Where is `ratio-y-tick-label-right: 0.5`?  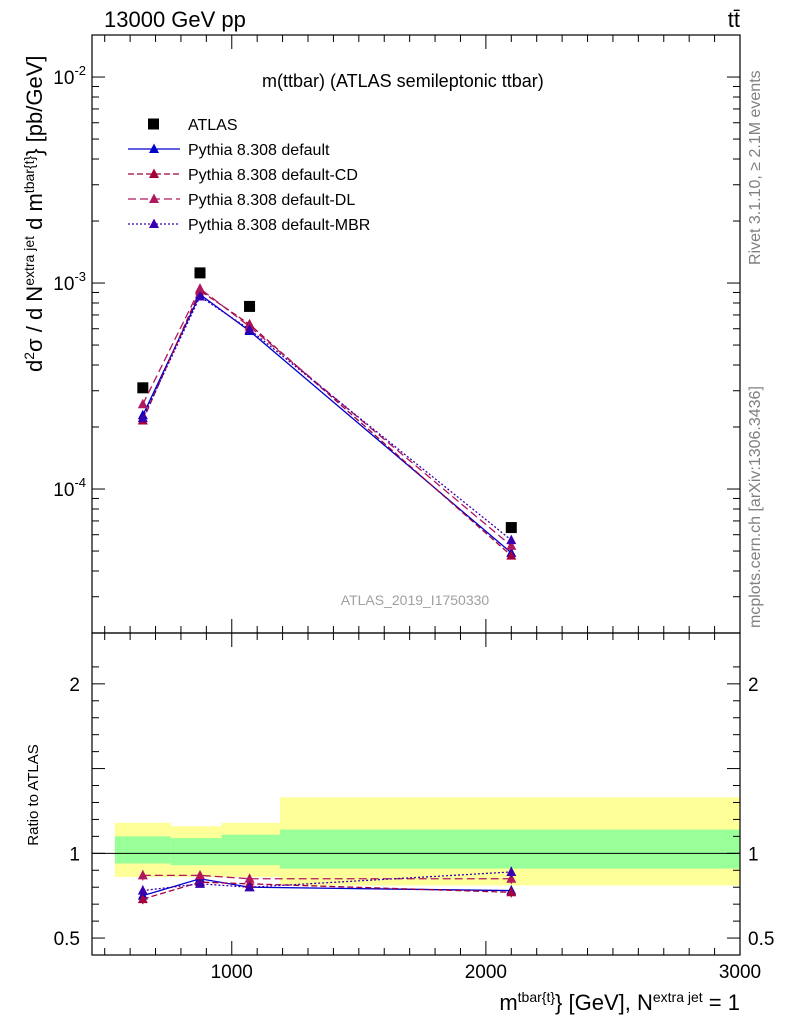 ratio-y-tick-label-right: 0.5 is located at coordinates (761, 939).